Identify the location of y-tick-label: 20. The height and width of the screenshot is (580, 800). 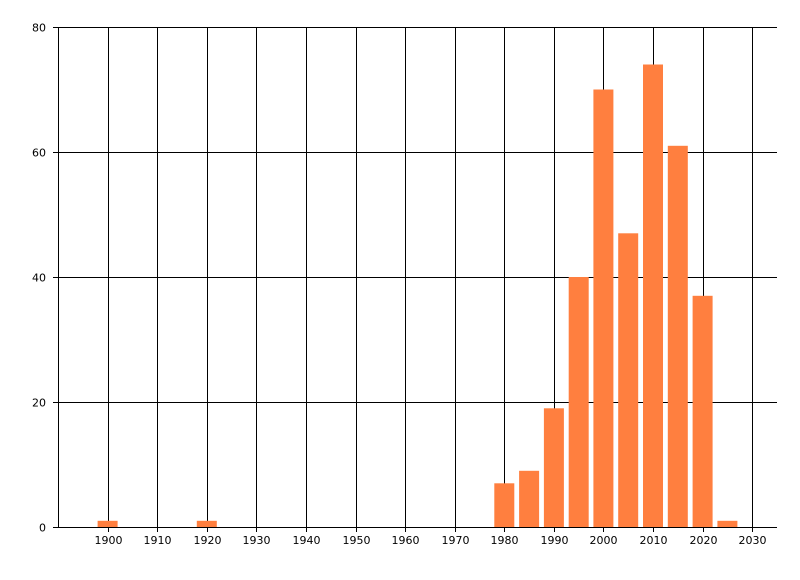
(39, 403).